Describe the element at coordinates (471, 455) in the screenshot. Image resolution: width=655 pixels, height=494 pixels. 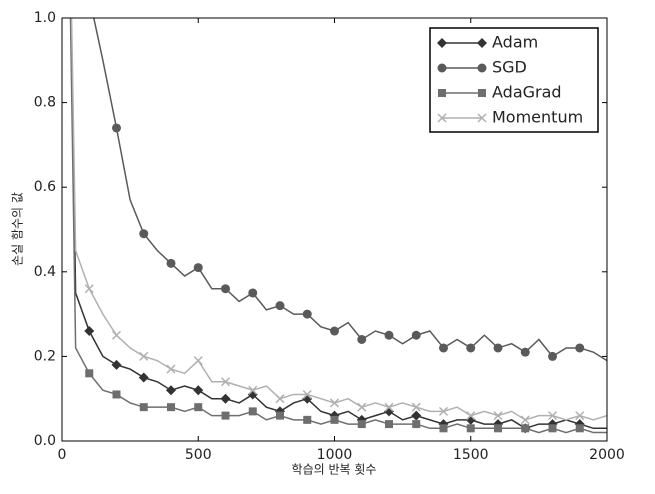
I see `x-tick-label: 1500` at that location.